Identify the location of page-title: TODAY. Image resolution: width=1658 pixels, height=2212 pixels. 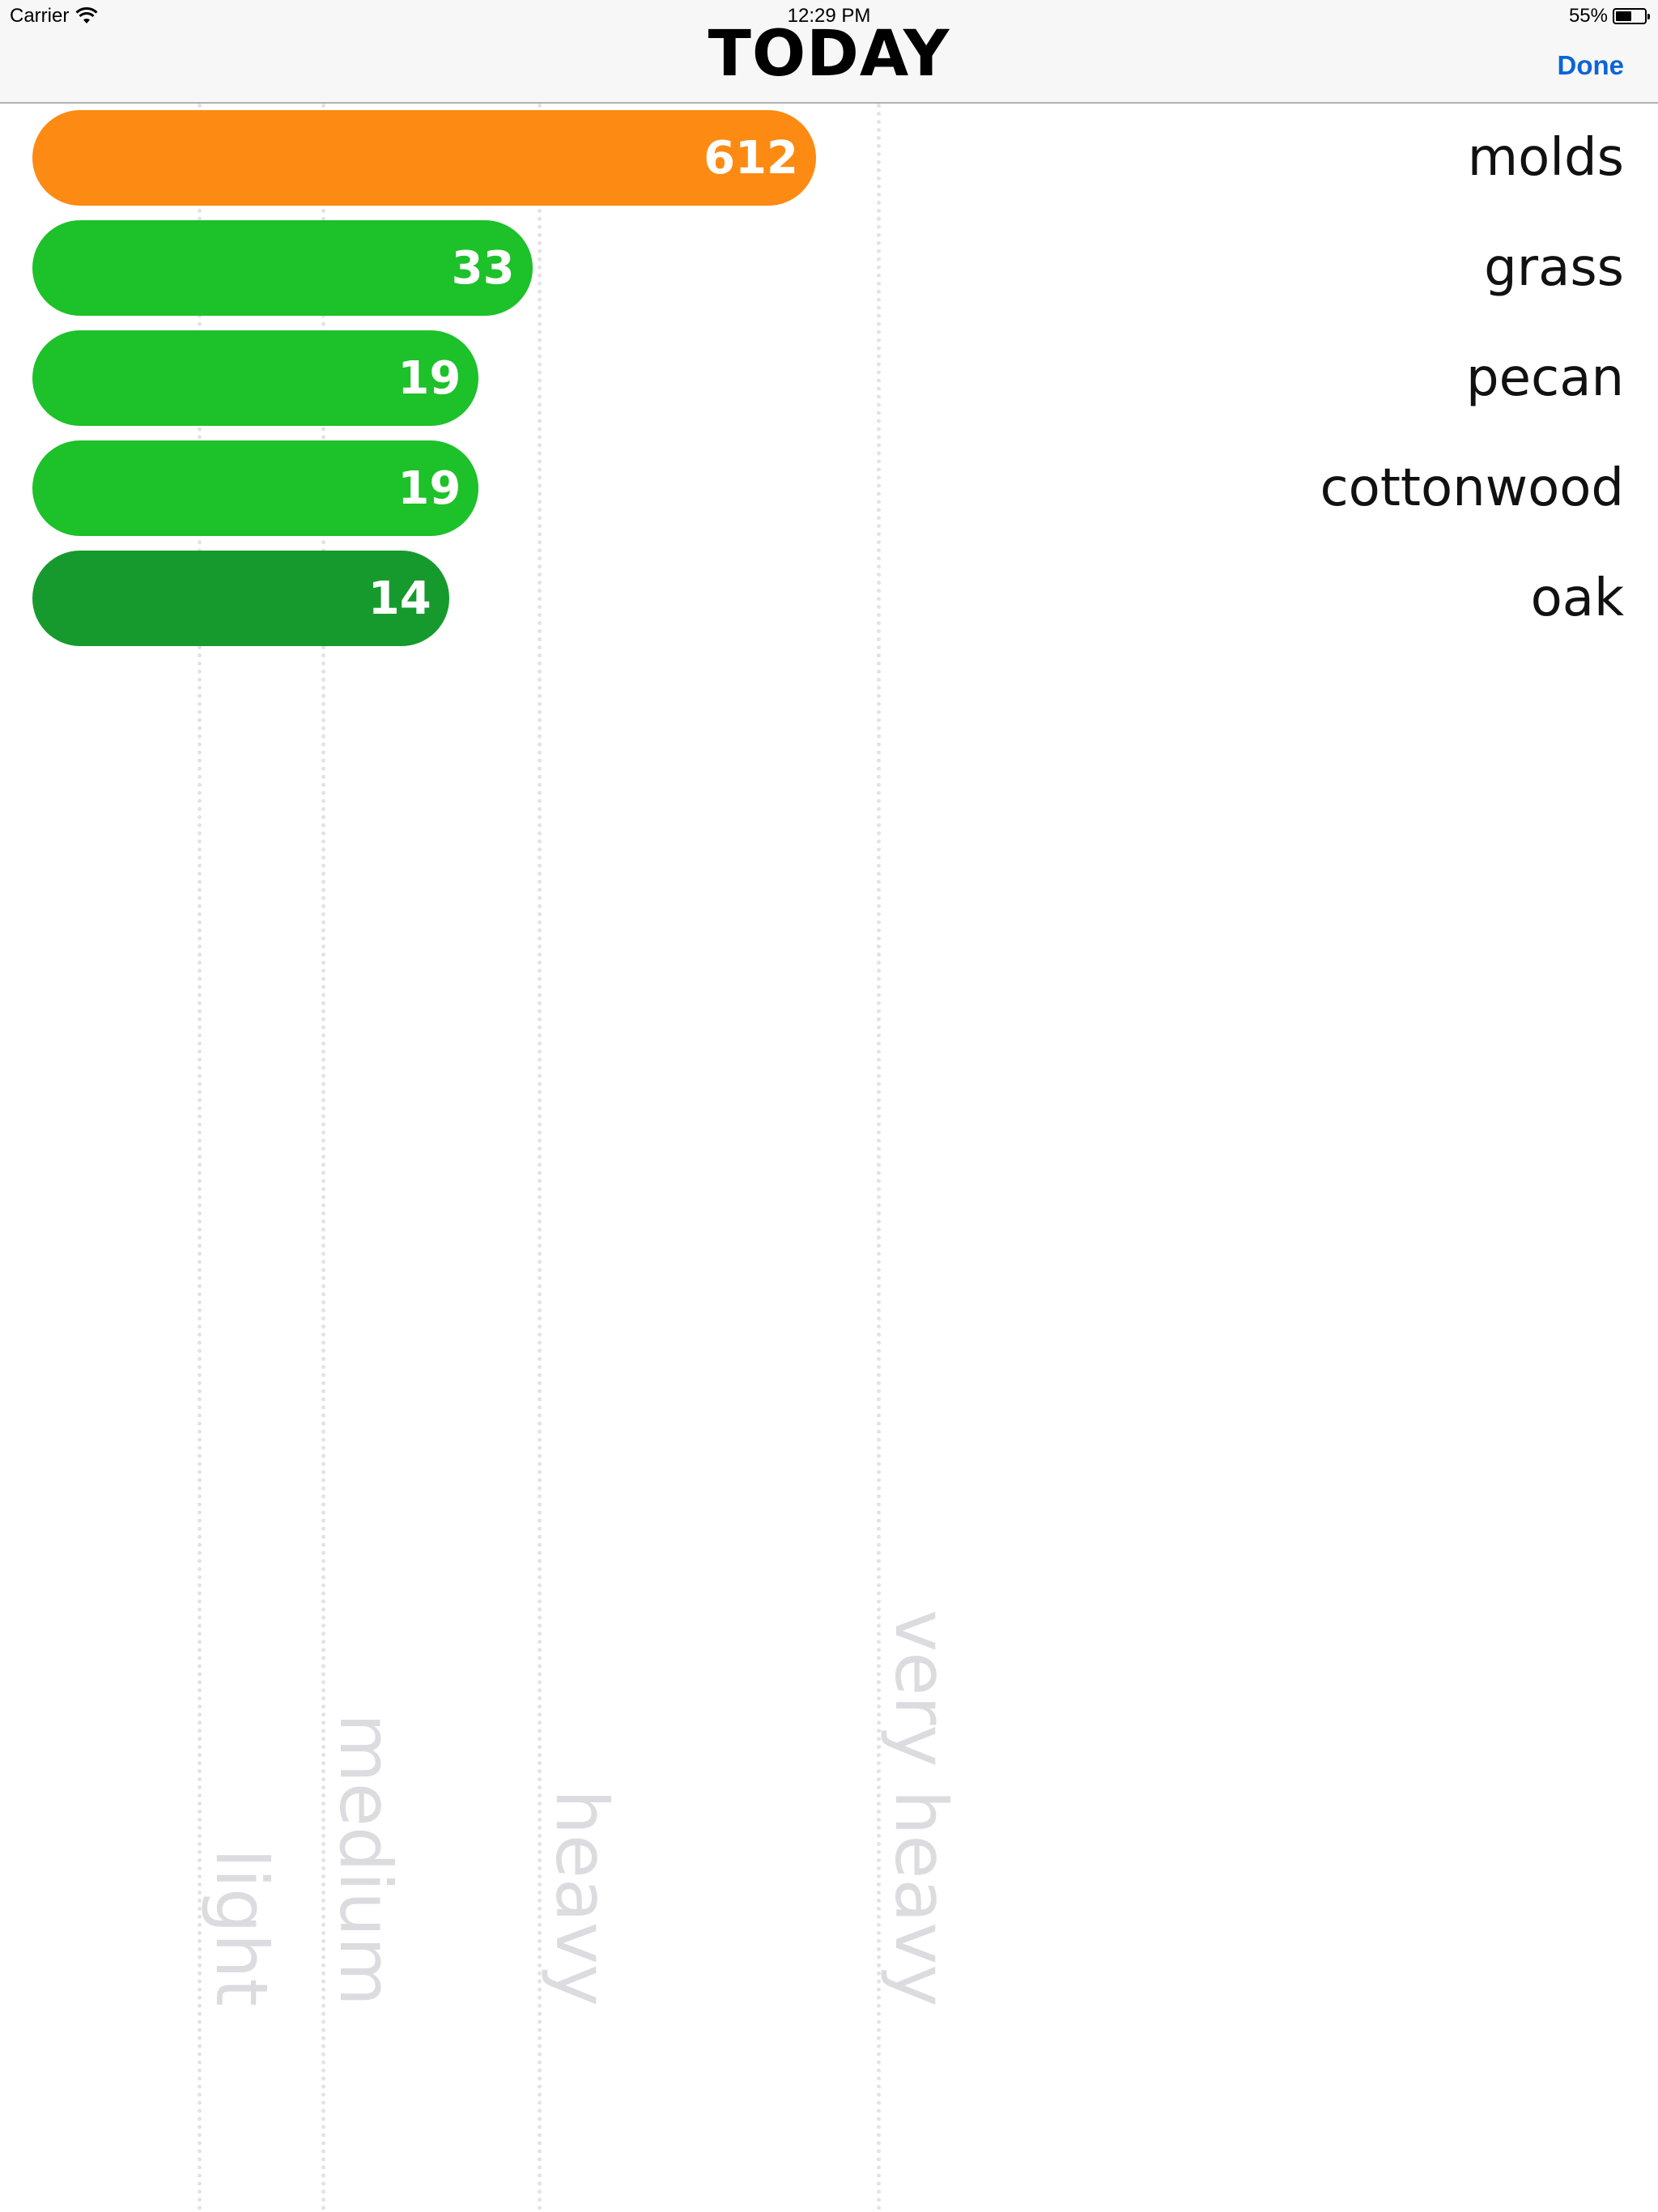
(829, 55).